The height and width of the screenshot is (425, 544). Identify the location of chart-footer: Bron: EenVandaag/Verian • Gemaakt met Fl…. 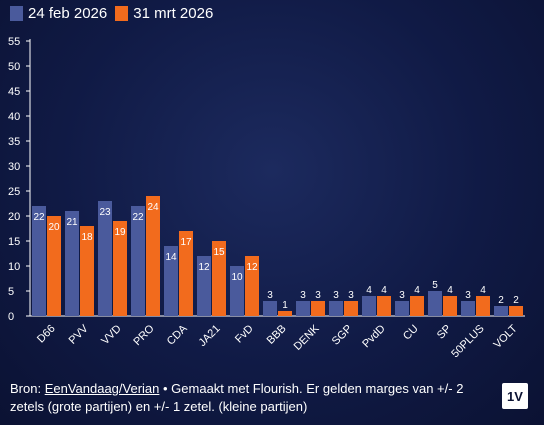
(245, 398).